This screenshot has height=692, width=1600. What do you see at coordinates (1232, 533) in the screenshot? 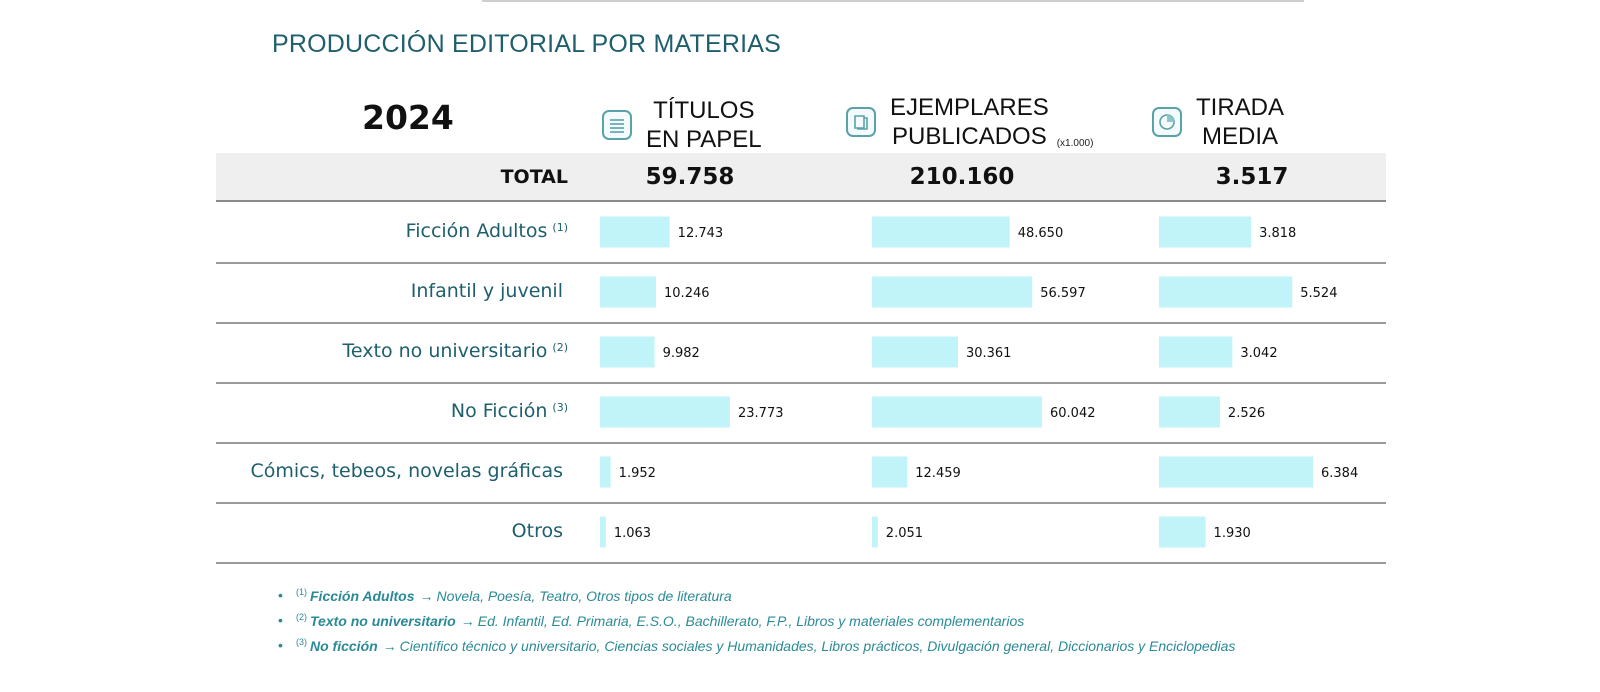
I see `data-label-tirada-5: 1.930` at bounding box center [1232, 533].